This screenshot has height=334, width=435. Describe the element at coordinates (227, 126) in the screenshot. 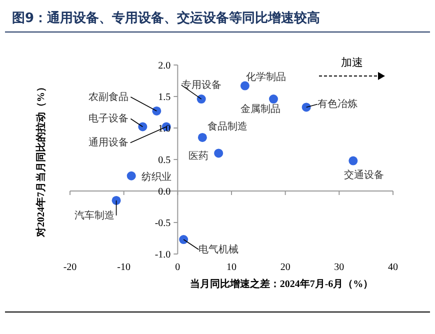

I see `annotation: 食品制造` at that location.